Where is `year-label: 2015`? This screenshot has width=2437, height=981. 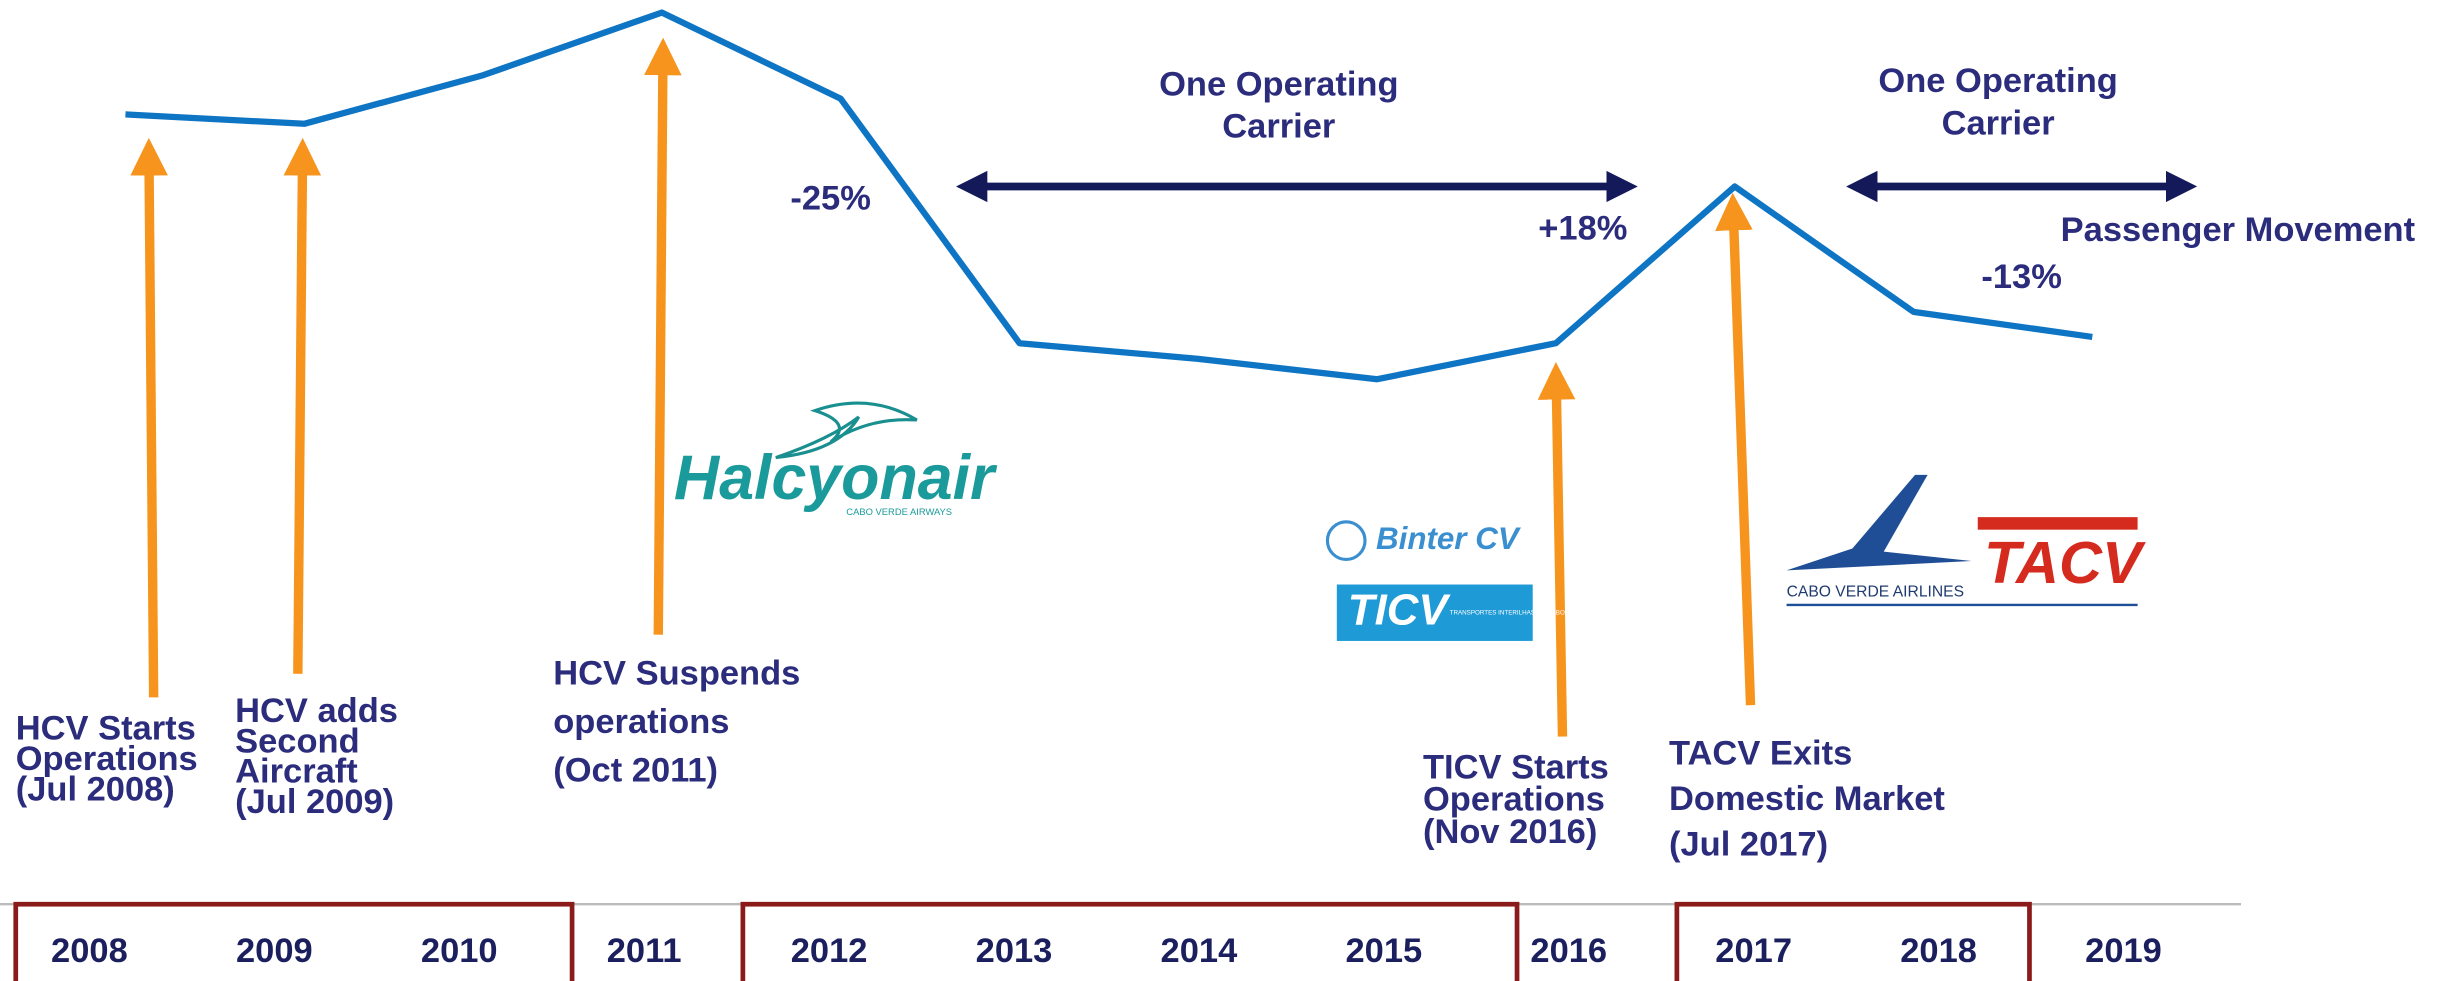 year-label: 2015 is located at coordinates (1383, 951).